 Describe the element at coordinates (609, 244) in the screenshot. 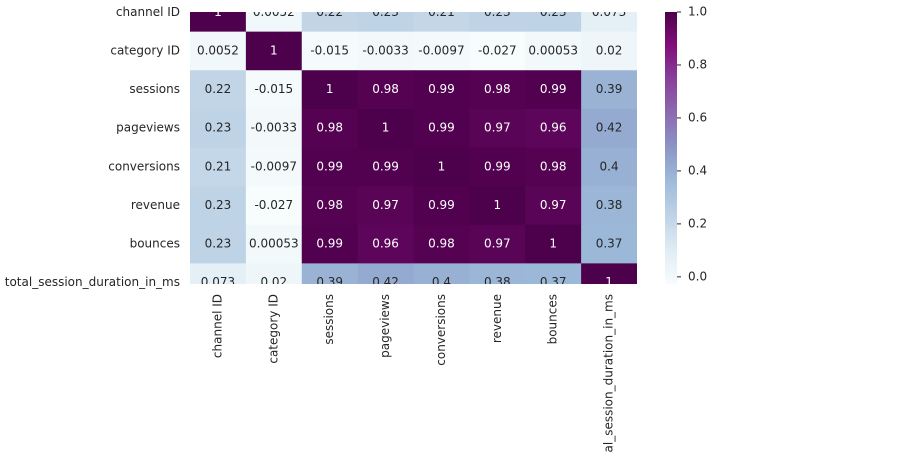

I see `cell-label: 0.37` at that location.